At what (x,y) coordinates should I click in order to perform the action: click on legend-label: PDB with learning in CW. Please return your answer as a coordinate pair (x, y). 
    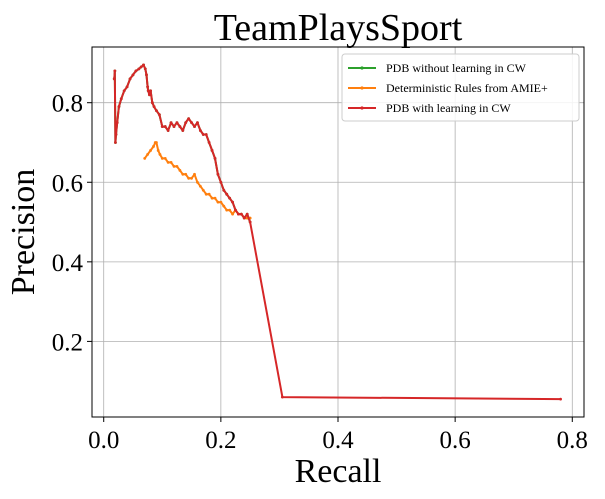
    Looking at the image, I should click on (448, 108).